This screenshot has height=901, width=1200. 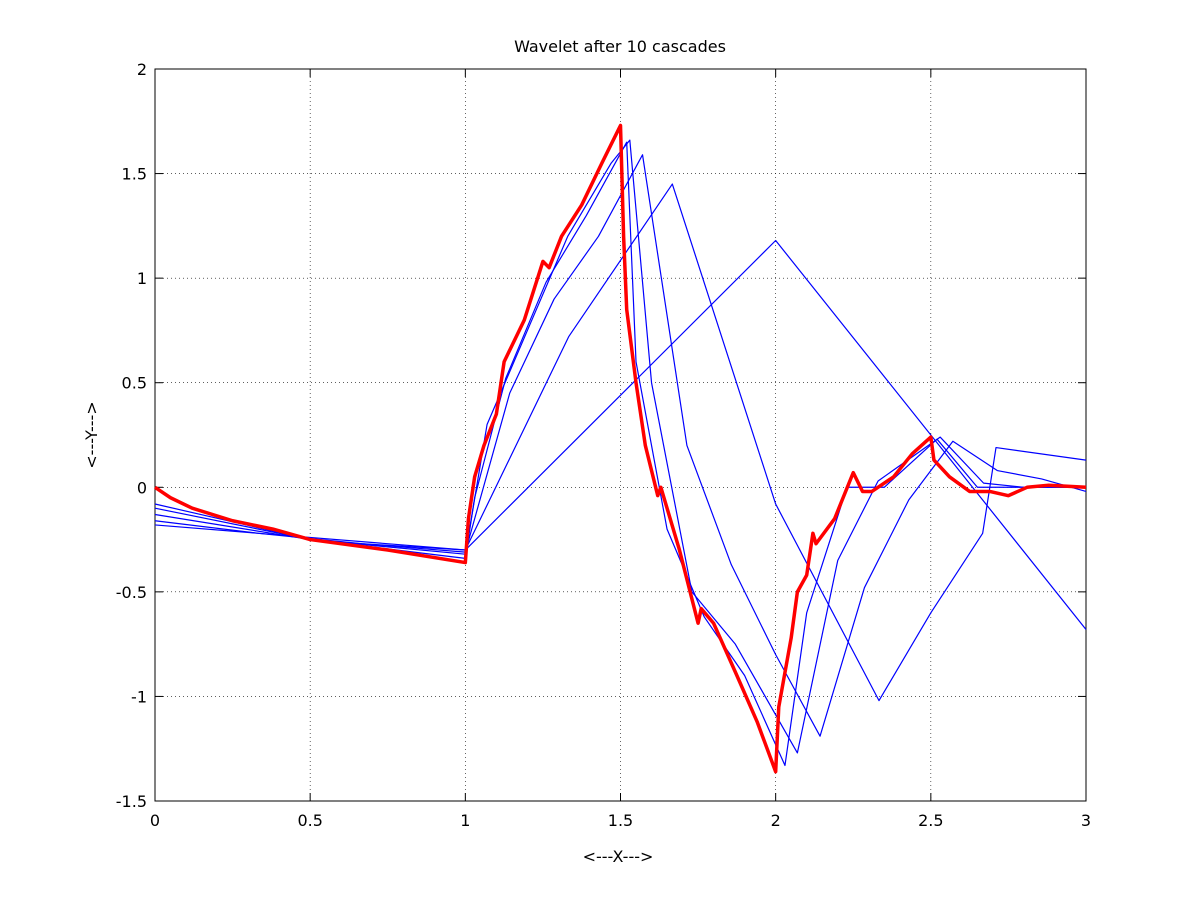 I want to click on y-tick-label: 2, so click(x=142, y=69).